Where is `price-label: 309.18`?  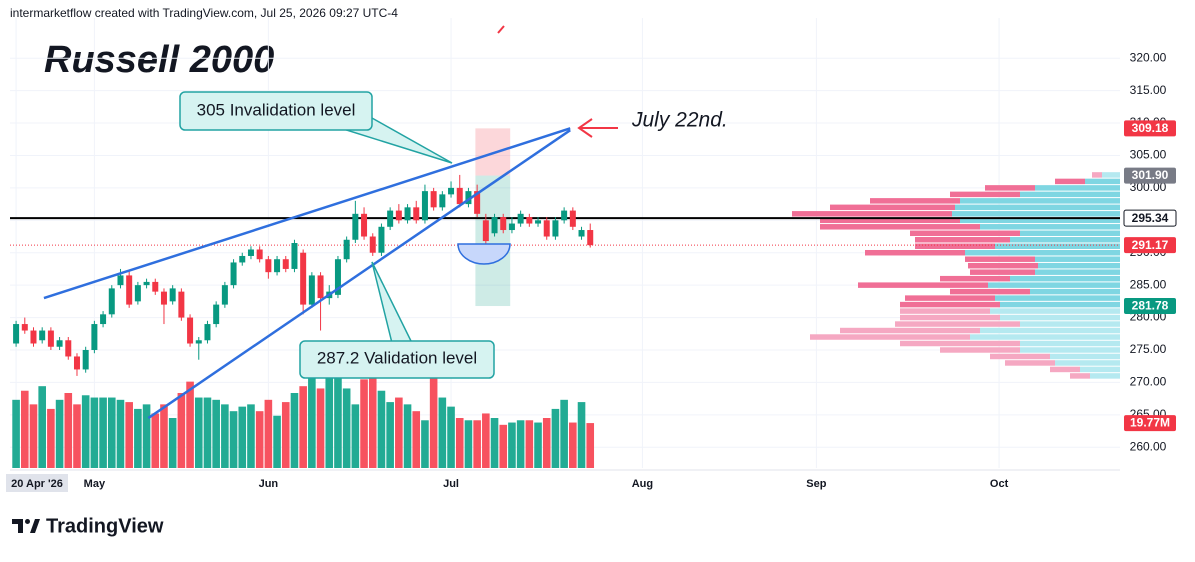
price-label: 309.18 is located at coordinates (1150, 128).